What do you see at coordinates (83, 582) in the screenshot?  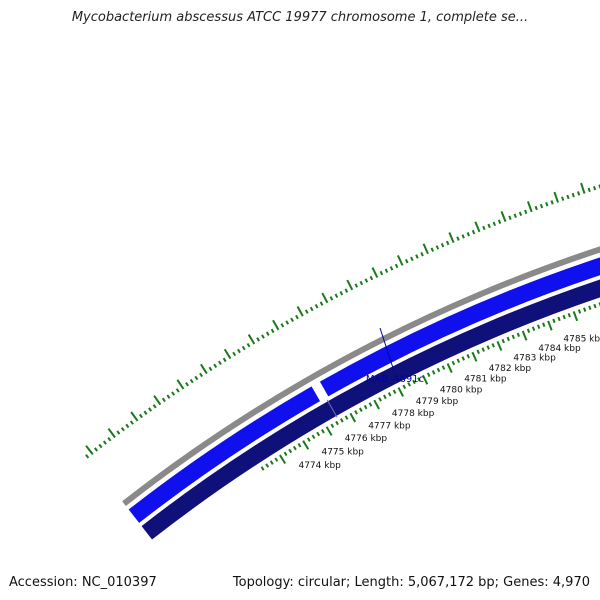 I see `accession-text: Accession: NC_010397` at bounding box center [83, 582].